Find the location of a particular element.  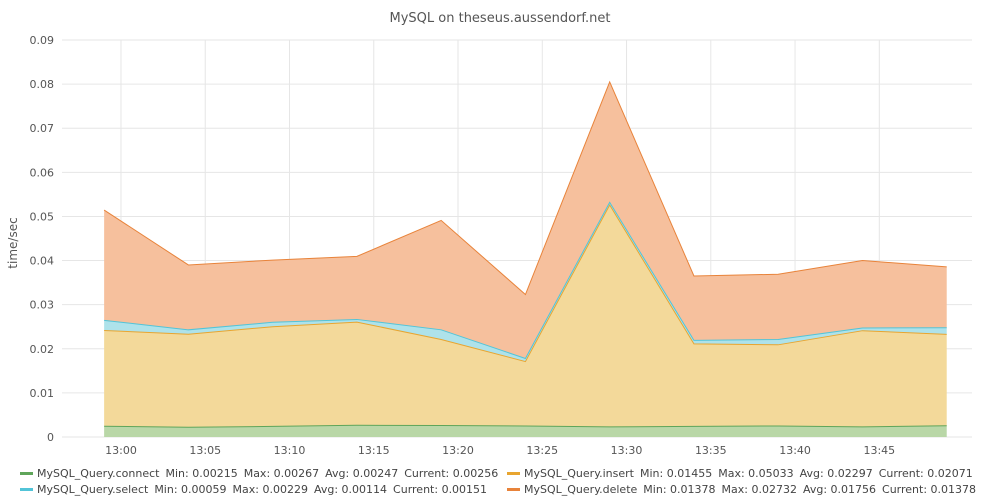

legend-current: Current: 0.02071 is located at coordinates (926, 473).